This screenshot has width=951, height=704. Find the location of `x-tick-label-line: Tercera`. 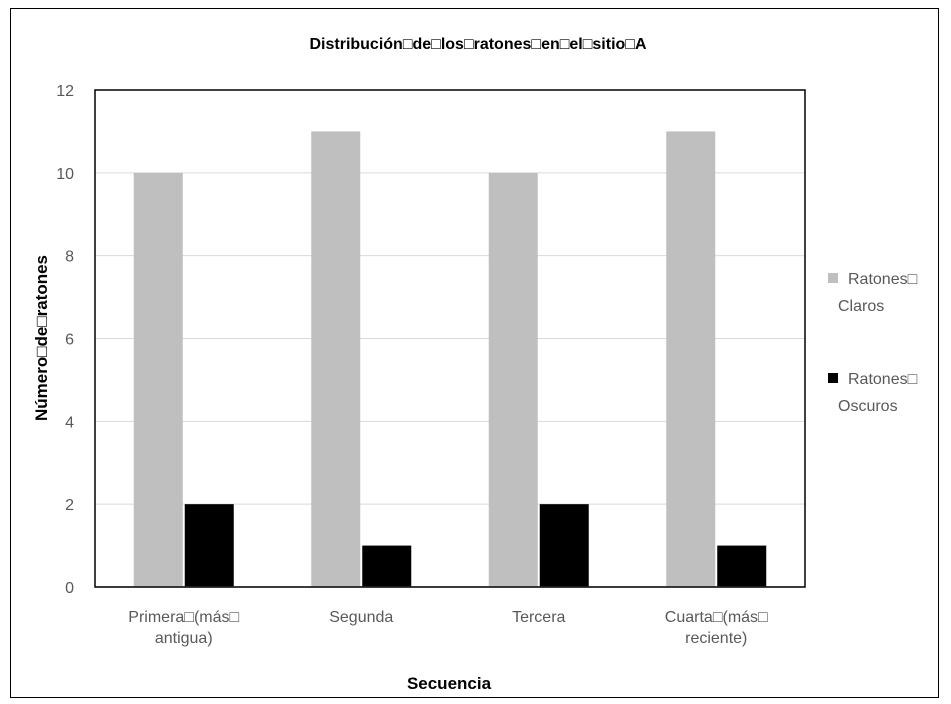

x-tick-label-line: Tercera is located at coordinates (538, 617).